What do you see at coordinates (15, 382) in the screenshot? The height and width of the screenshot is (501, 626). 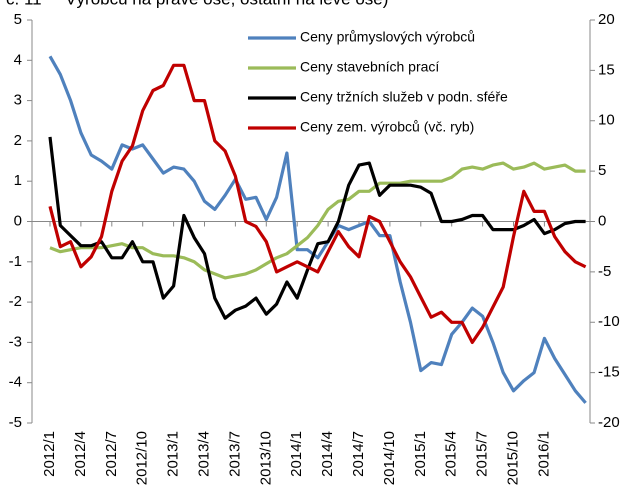 I see `y-tick-label: -4` at bounding box center [15, 382].